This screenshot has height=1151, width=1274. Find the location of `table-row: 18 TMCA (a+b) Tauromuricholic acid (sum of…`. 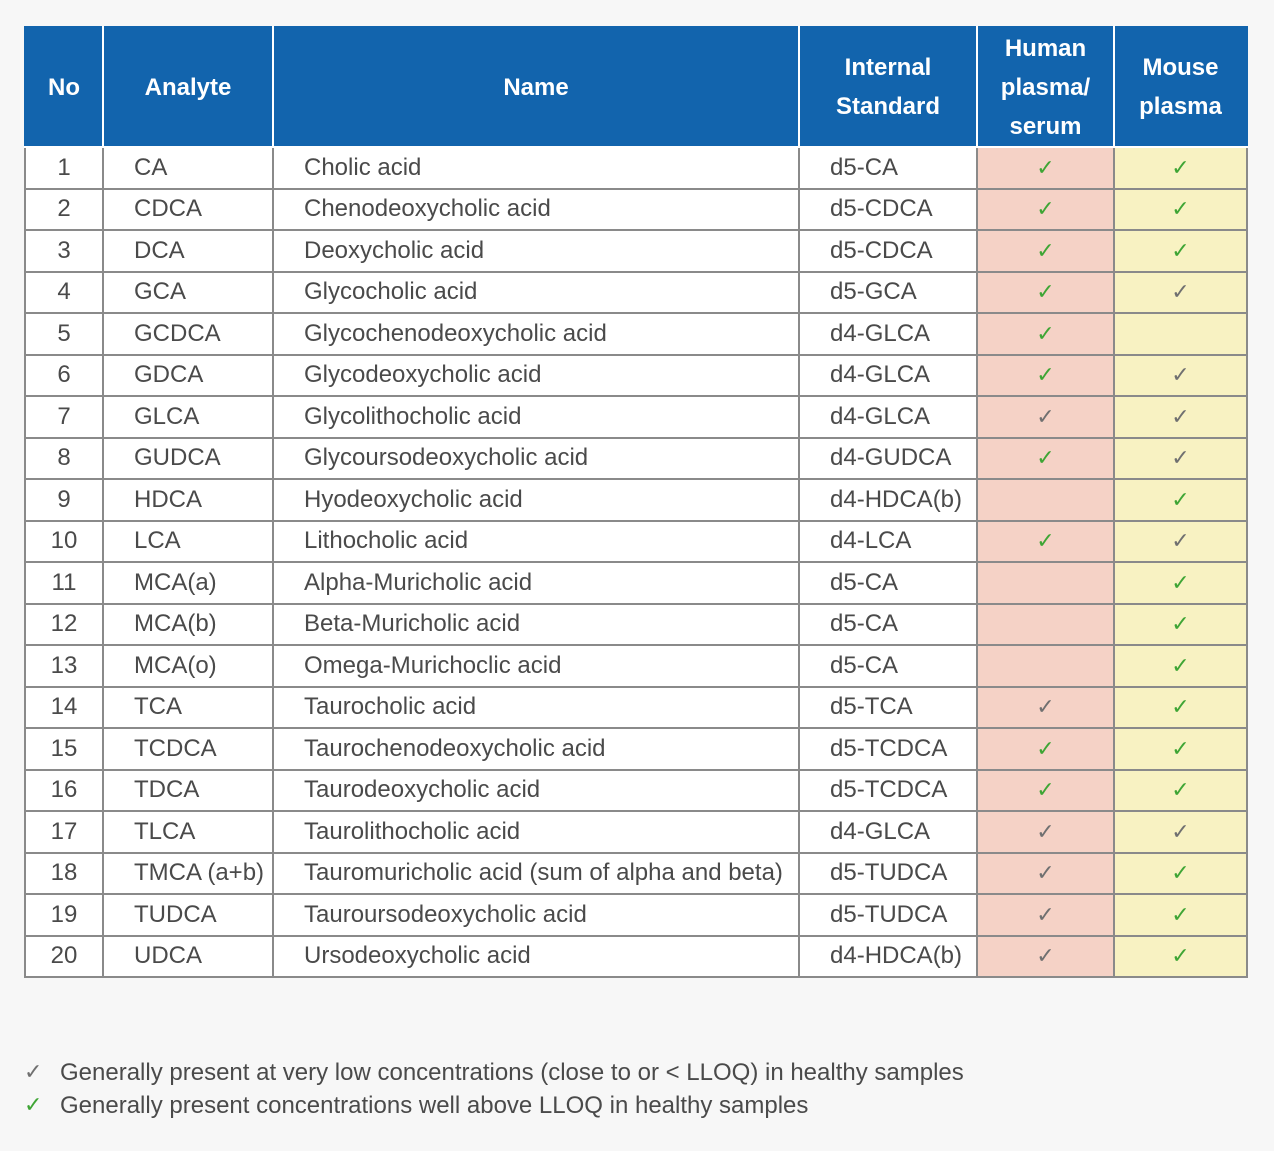

table-row: 18 TMCA (a+b) Tauromuricholic acid (sum of… is located at coordinates (636, 873).